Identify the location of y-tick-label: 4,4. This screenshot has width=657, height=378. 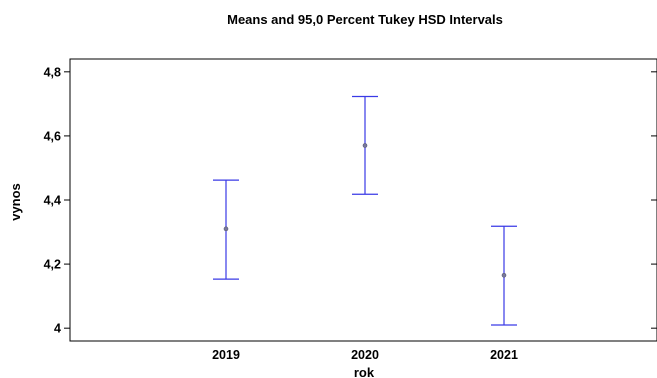
(52, 201).